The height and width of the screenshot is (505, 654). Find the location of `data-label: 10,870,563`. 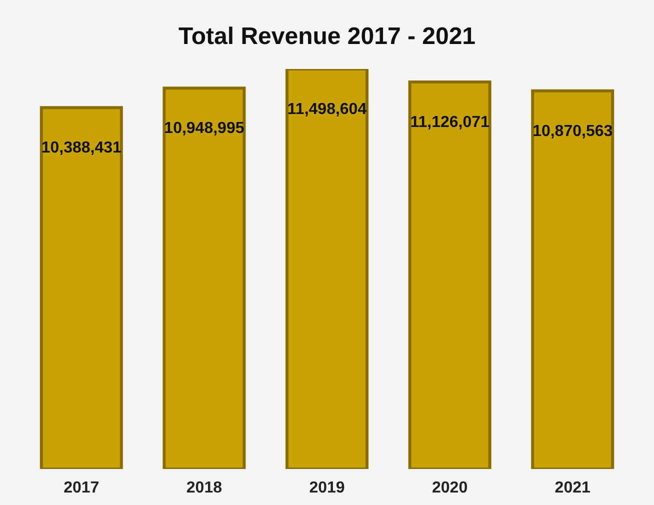

data-label: 10,870,563 is located at coordinates (572, 131).